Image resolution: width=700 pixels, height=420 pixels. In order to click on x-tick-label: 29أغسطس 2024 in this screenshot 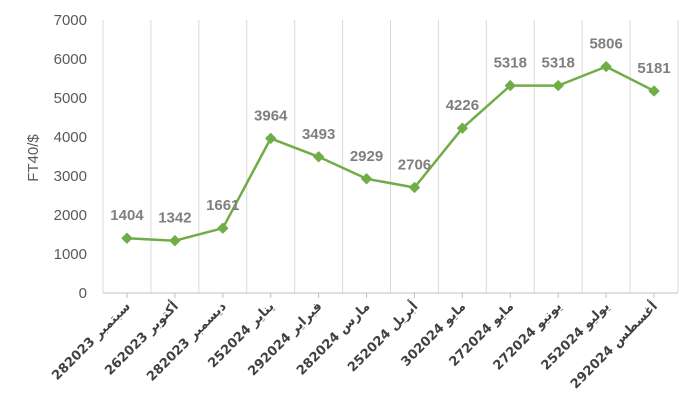, I will do `click(614, 345)`.